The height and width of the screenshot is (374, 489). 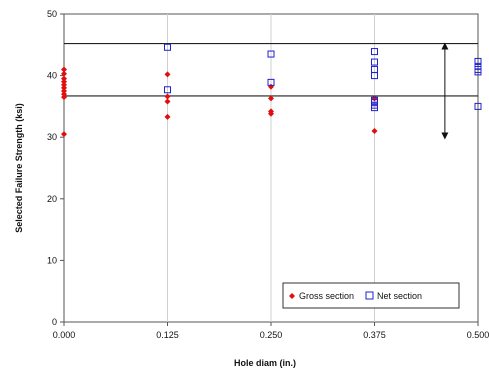 I want to click on legend-box, so click(x=371, y=295).